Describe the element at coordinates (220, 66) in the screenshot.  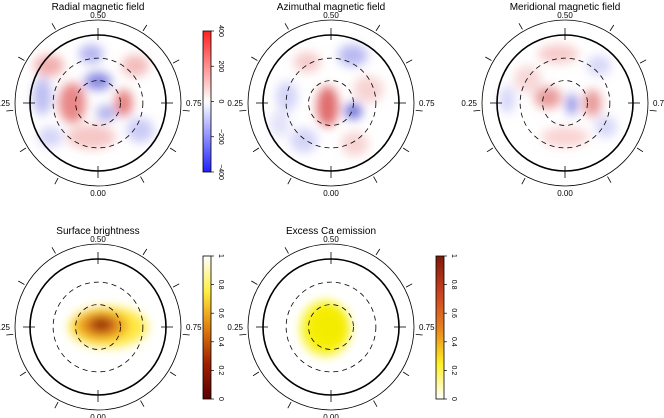
I see `colorbar-tick-label: 200` at that location.